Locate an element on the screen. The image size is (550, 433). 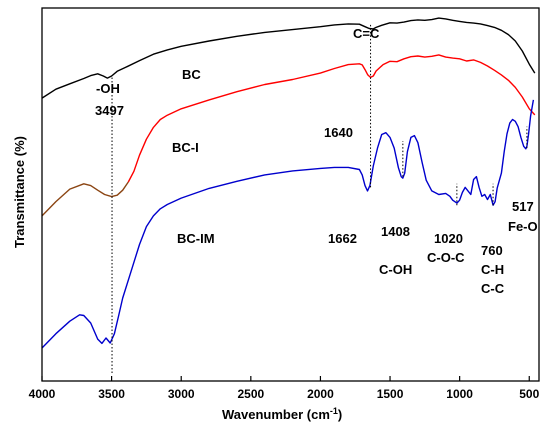
peak-label-c-h: C-H is located at coordinates (492, 269).